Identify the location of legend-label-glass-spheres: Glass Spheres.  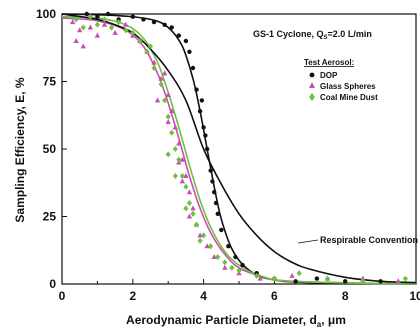
(348, 86).